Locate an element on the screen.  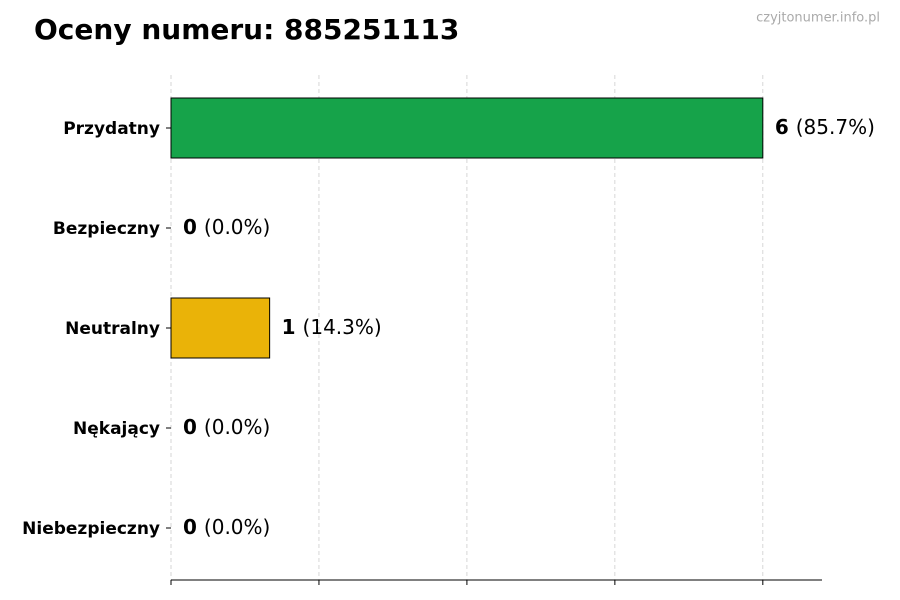
value-label: 1 is located at coordinates (289, 327).